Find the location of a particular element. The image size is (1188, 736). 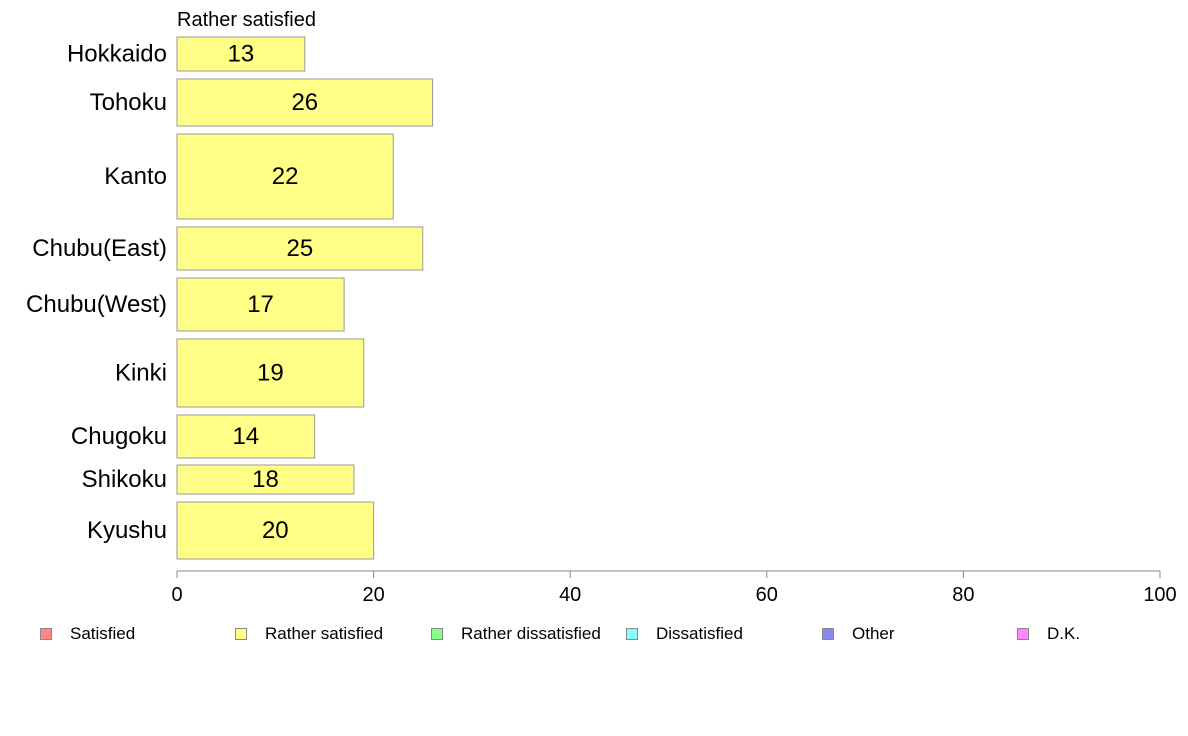

data-label-kinki: 19 is located at coordinates (270, 373).